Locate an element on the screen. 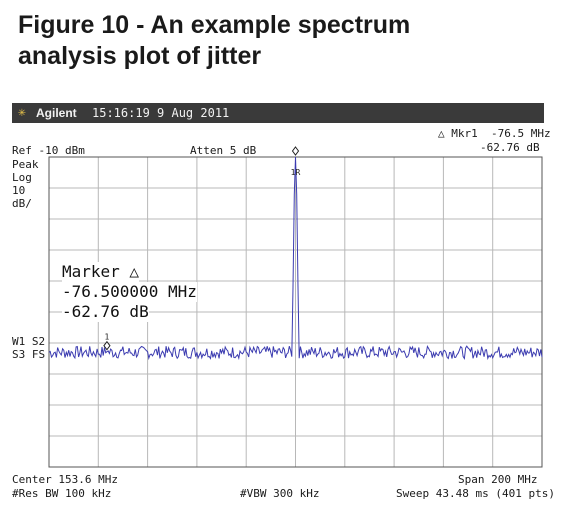 The image size is (568, 523). brand-label: Agilent is located at coordinates (56, 113).